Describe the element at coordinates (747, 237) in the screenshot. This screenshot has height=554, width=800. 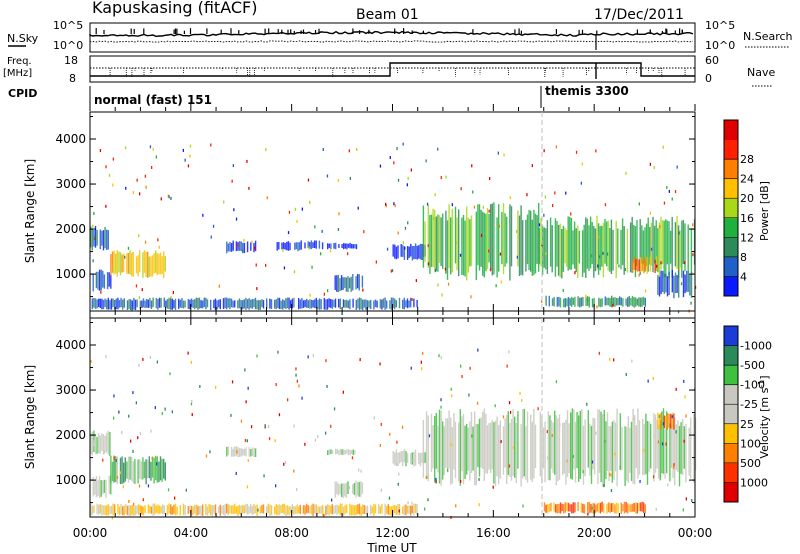
I see `colorbar-tick-label: 12` at that location.